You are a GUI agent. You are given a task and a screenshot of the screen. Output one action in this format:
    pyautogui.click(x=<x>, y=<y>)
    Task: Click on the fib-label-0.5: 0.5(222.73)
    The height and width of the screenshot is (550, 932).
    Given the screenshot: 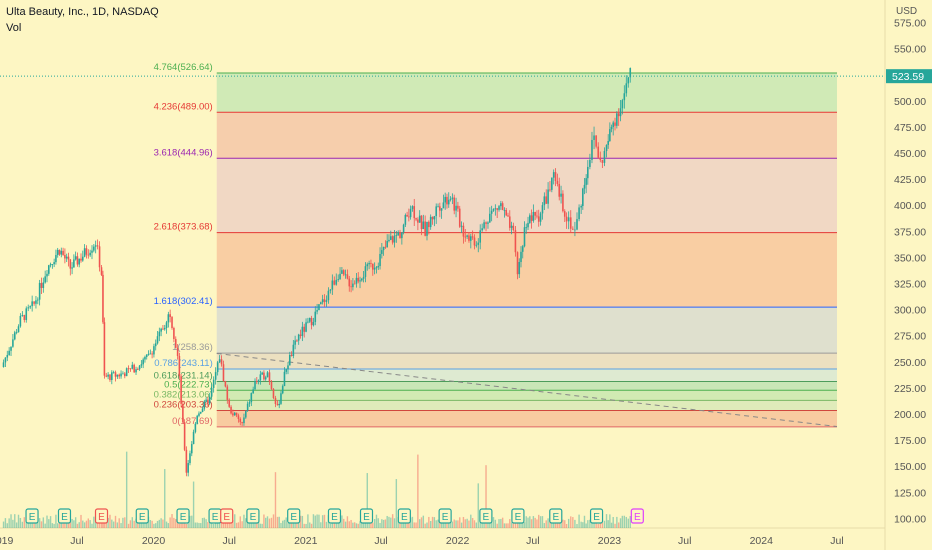 What is the action you would take?
    pyautogui.click(x=188, y=384)
    